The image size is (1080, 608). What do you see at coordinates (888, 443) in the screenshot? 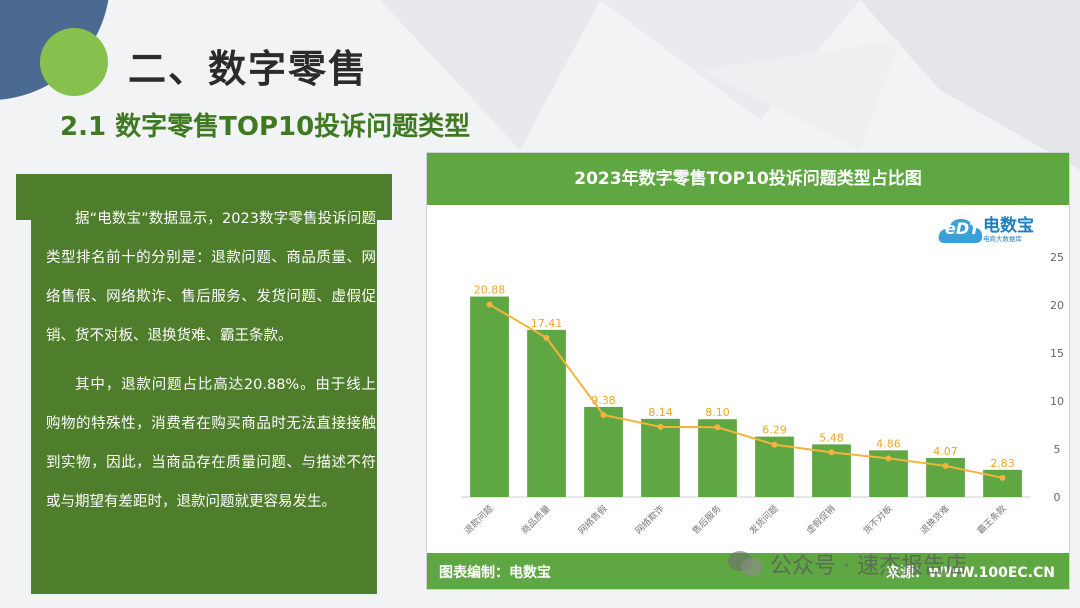
I see `data-label: 4.86` at bounding box center [888, 443].